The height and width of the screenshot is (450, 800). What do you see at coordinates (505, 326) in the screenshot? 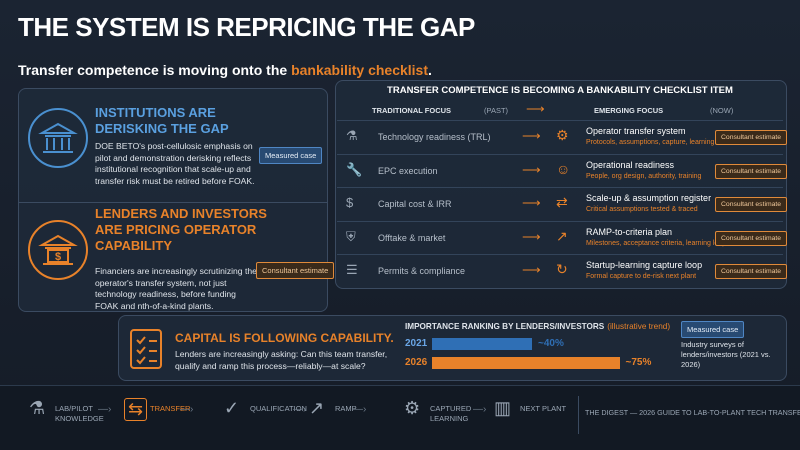
I see `chart-title-text: IMPORTANCE RANKING BY LENDERS/INVESTORS` at bounding box center [505, 326].